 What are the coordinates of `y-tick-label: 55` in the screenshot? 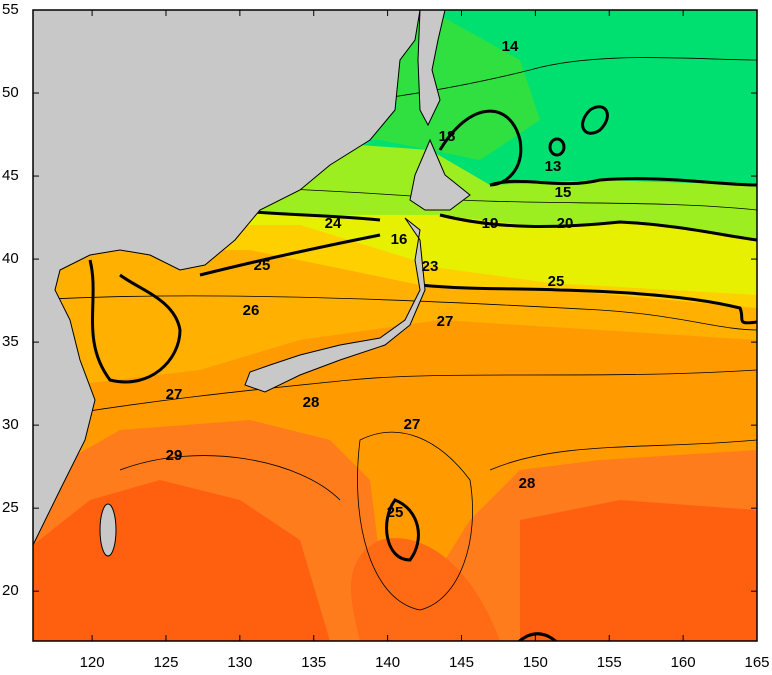 It's located at (10, 9).